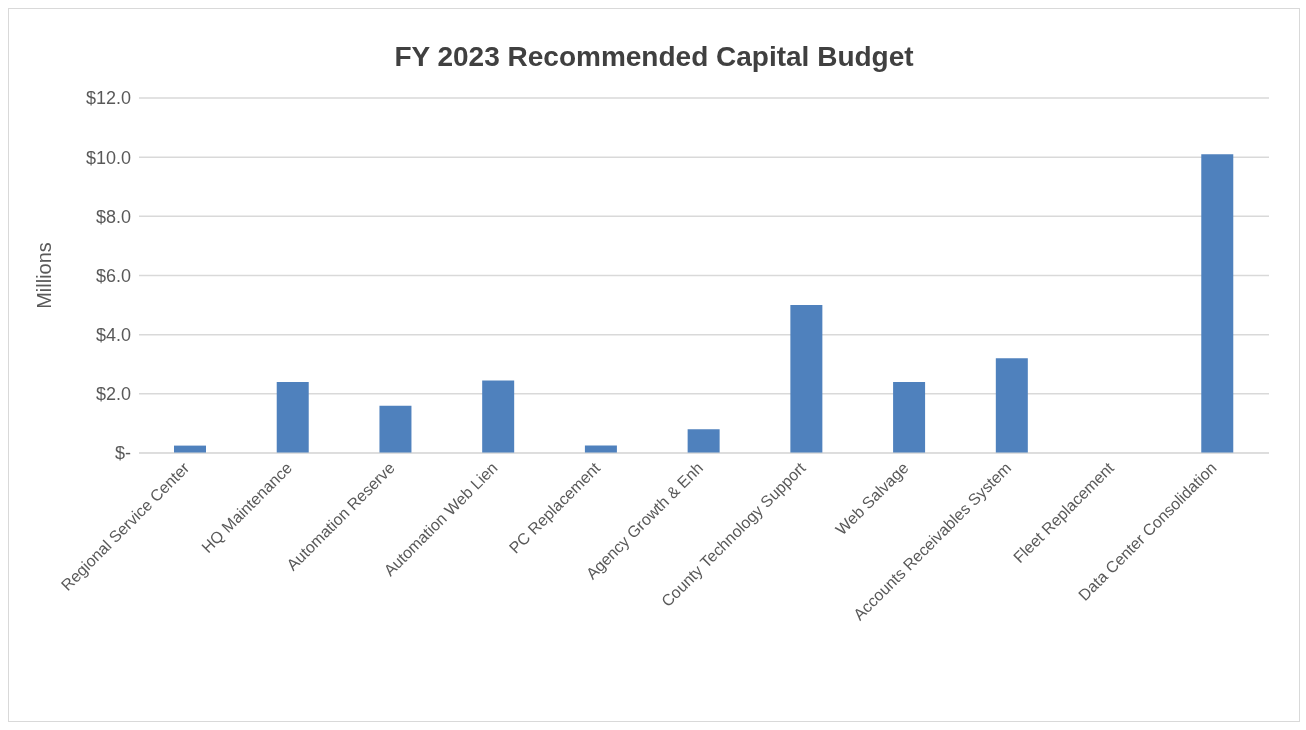 The width and height of the screenshot is (1306, 730). What do you see at coordinates (113, 335) in the screenshot?
I see `y-tick-label: $4.0` at bounding box center [113, 335].